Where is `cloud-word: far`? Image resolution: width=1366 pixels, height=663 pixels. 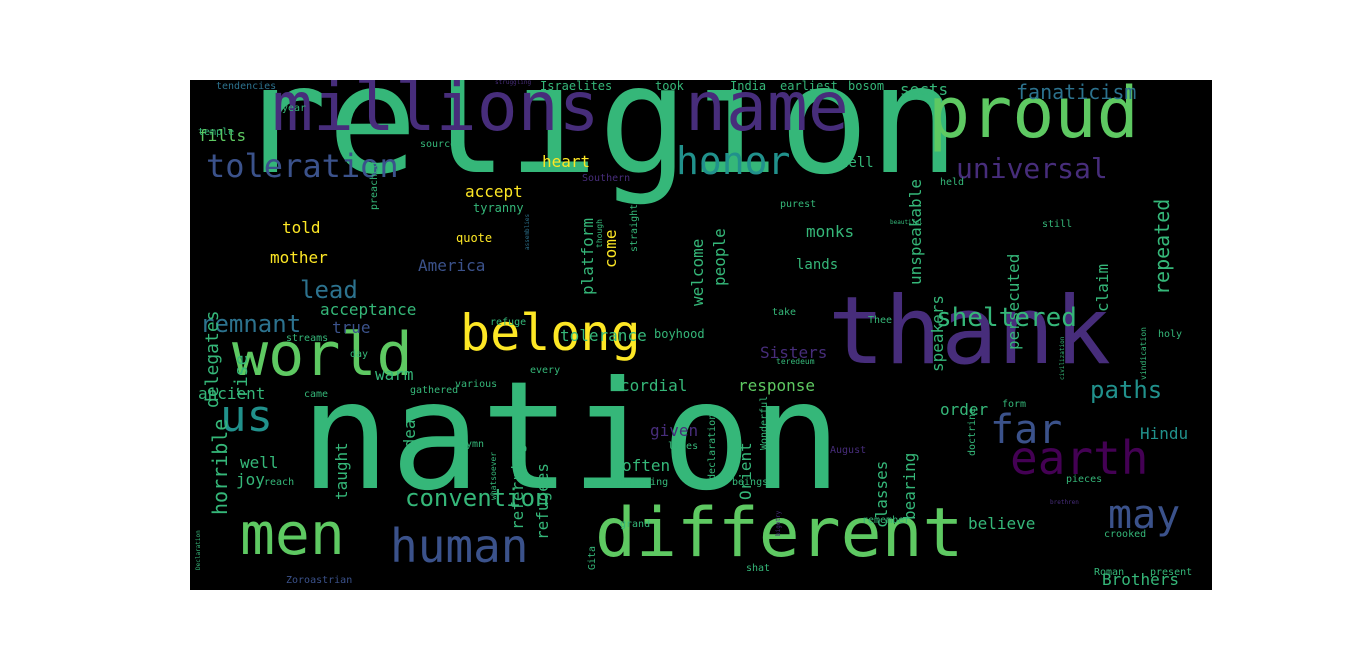 cloud-word: far is located at coordinates (1026, 430).